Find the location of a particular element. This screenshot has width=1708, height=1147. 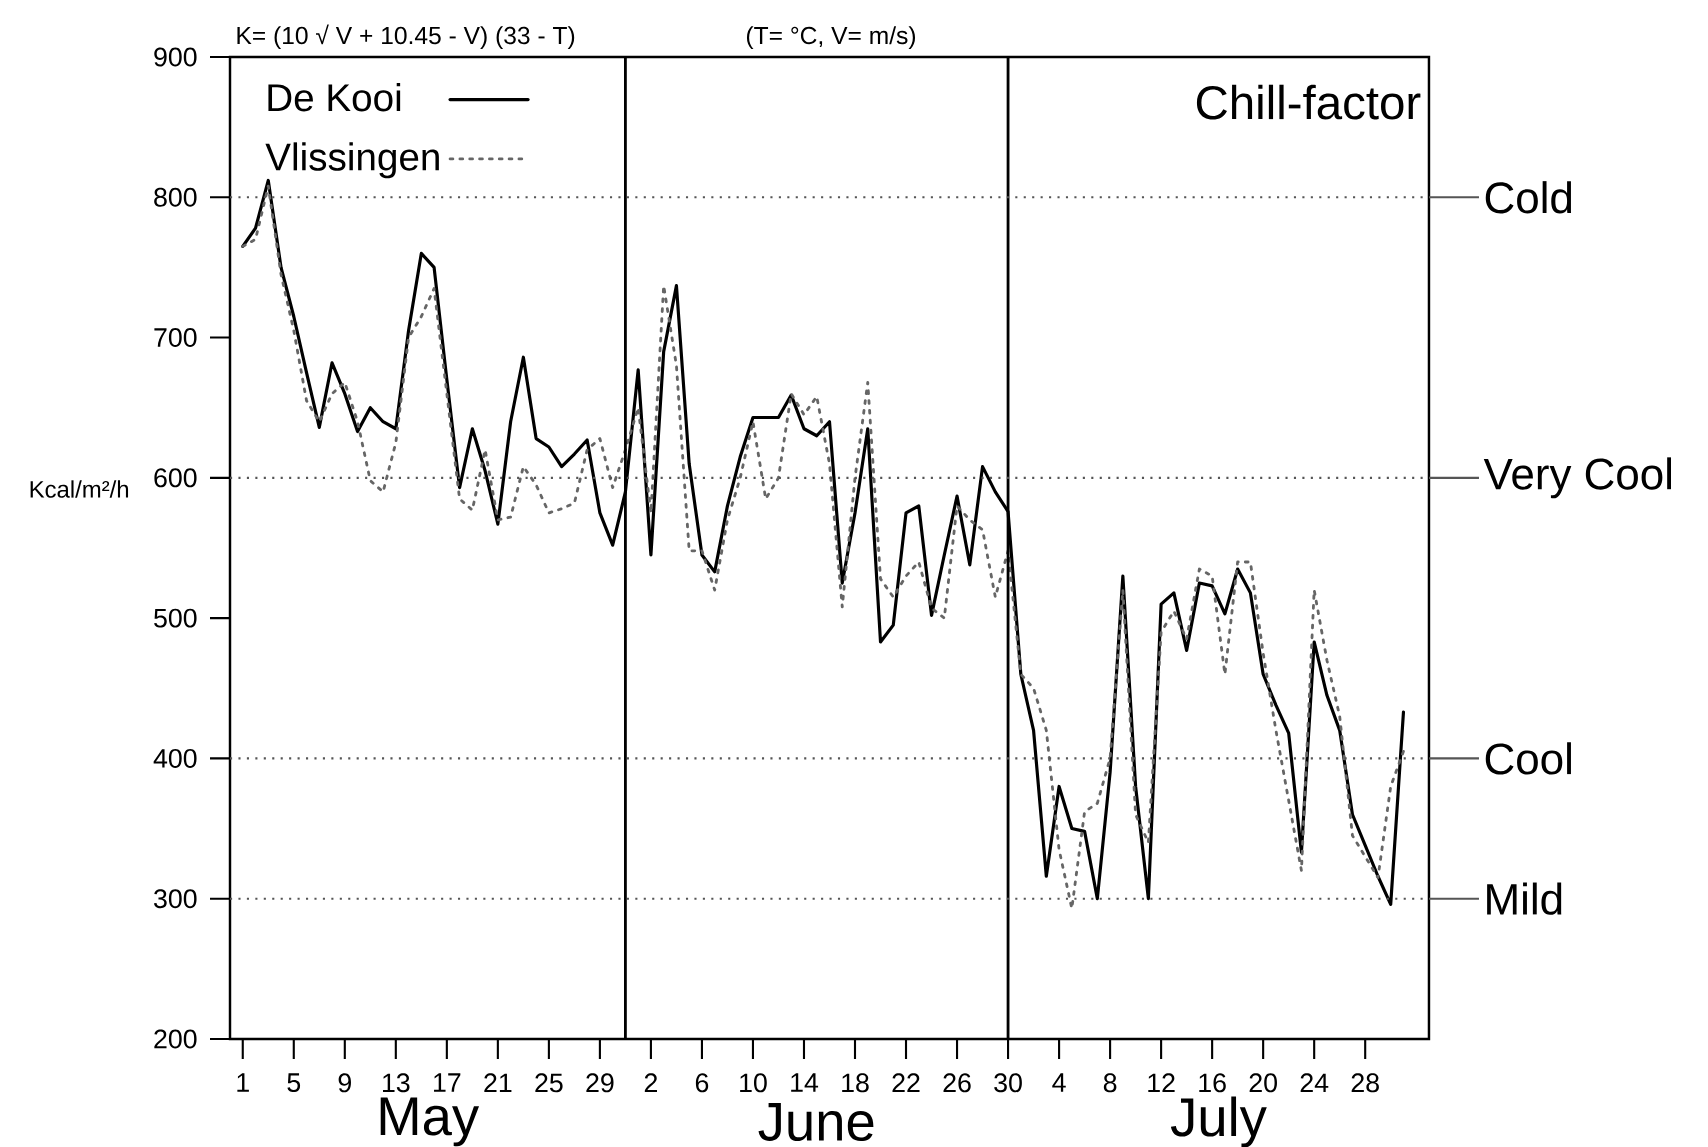

x-tick-label: 26 is located at coordinates (957, 1083).